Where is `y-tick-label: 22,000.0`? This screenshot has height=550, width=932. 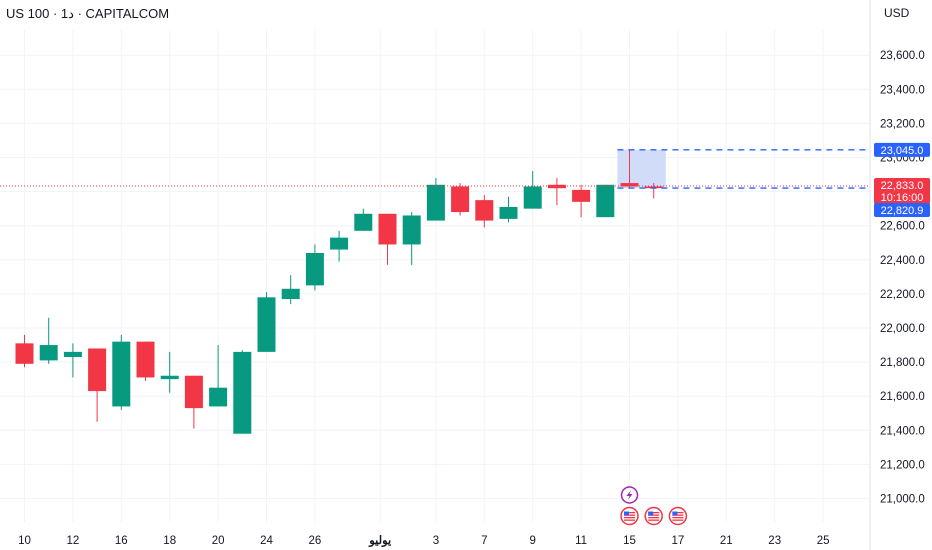 y-tick-label: 22,000.0 is located at coordinates (902, 329).